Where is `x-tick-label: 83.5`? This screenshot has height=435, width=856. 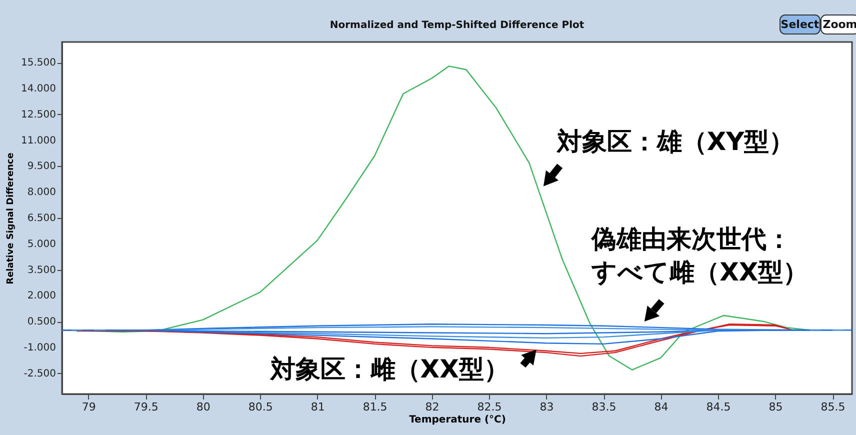
x-tick-label: 83.5 is located at coordinates (604, 407).